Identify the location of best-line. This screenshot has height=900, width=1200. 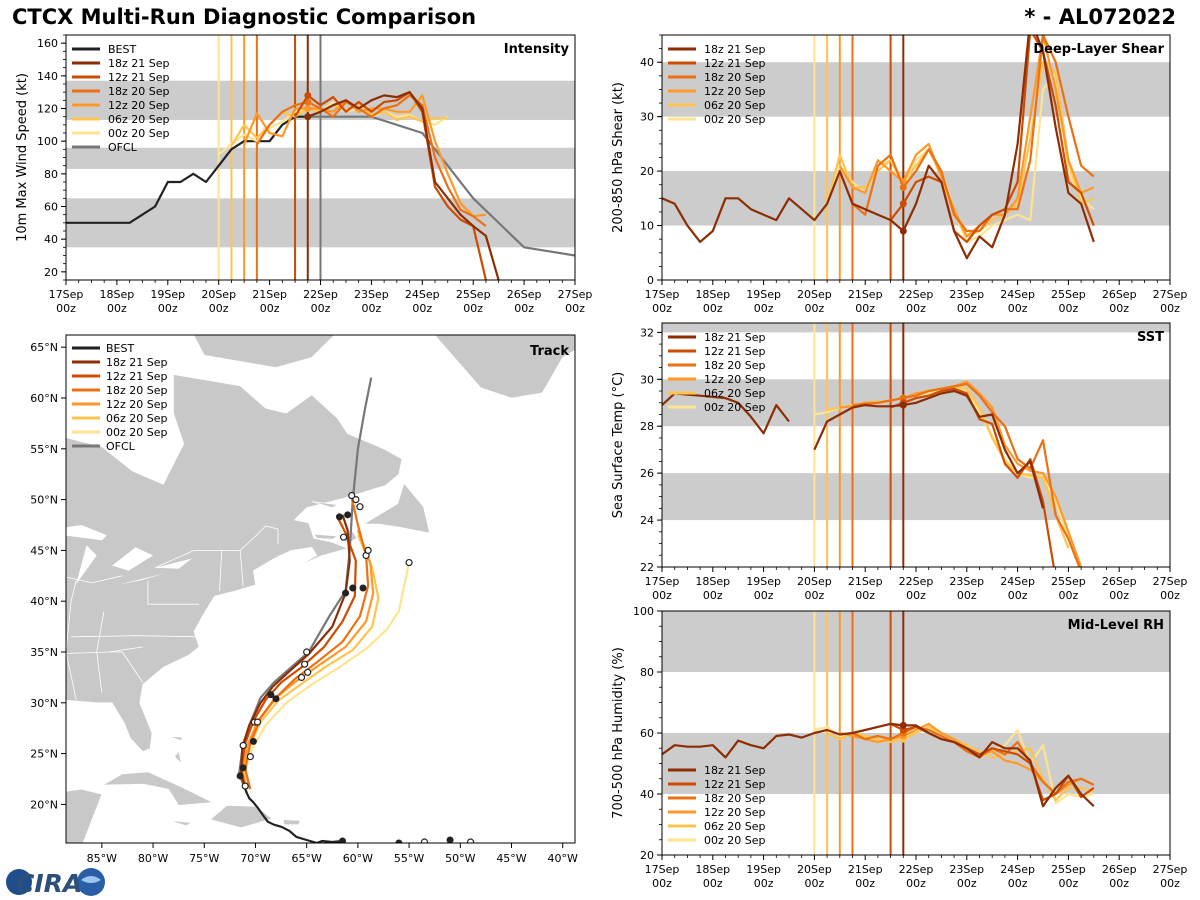
(187, 169).